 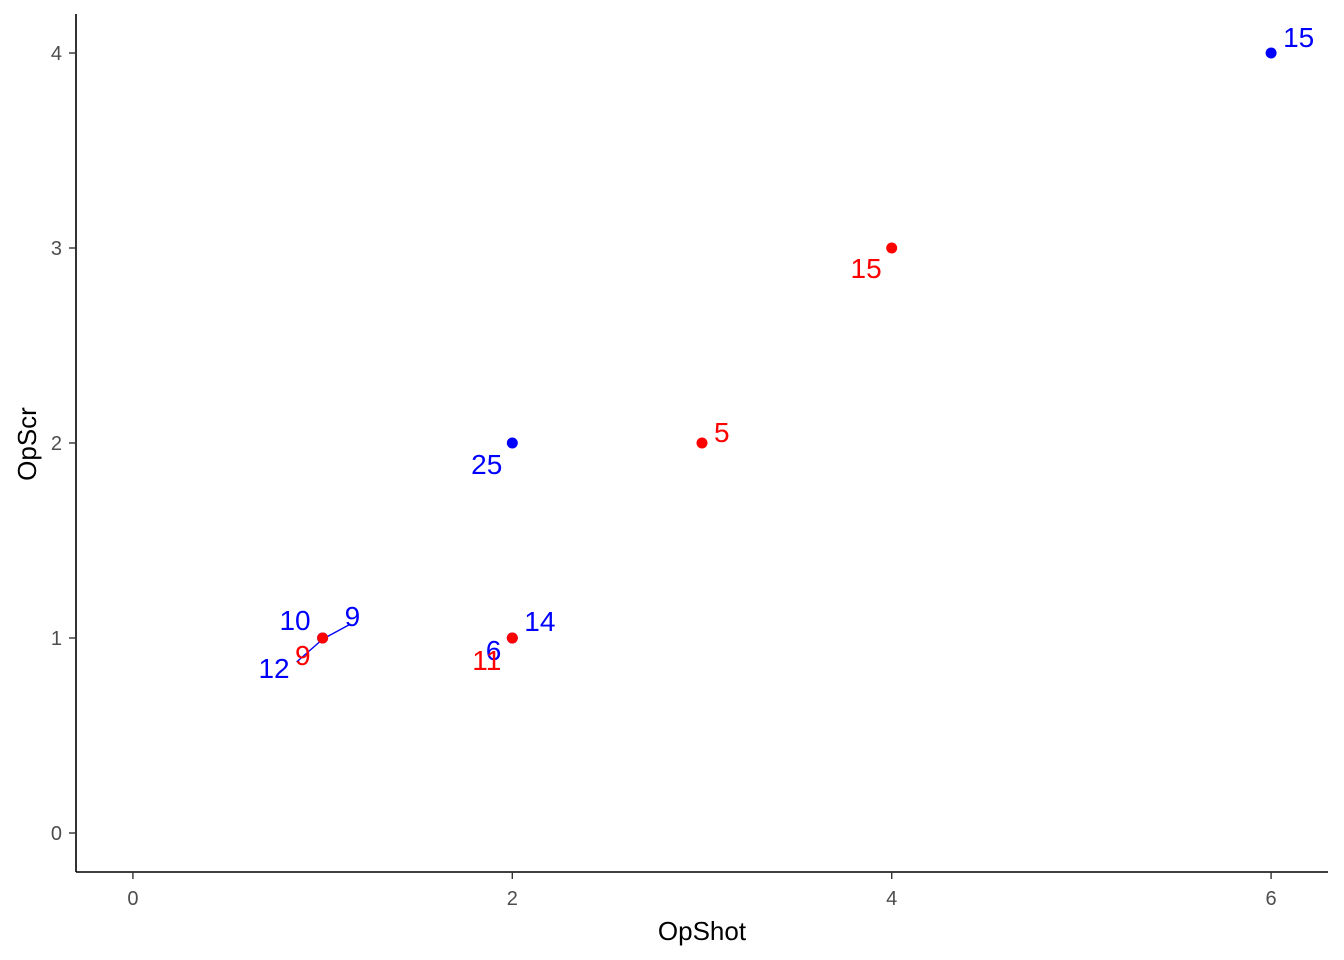 What do you see at coordinates (56, 54) in the screenshot?
I see `y-tick-label: 4` at bounding box center [56, 54].